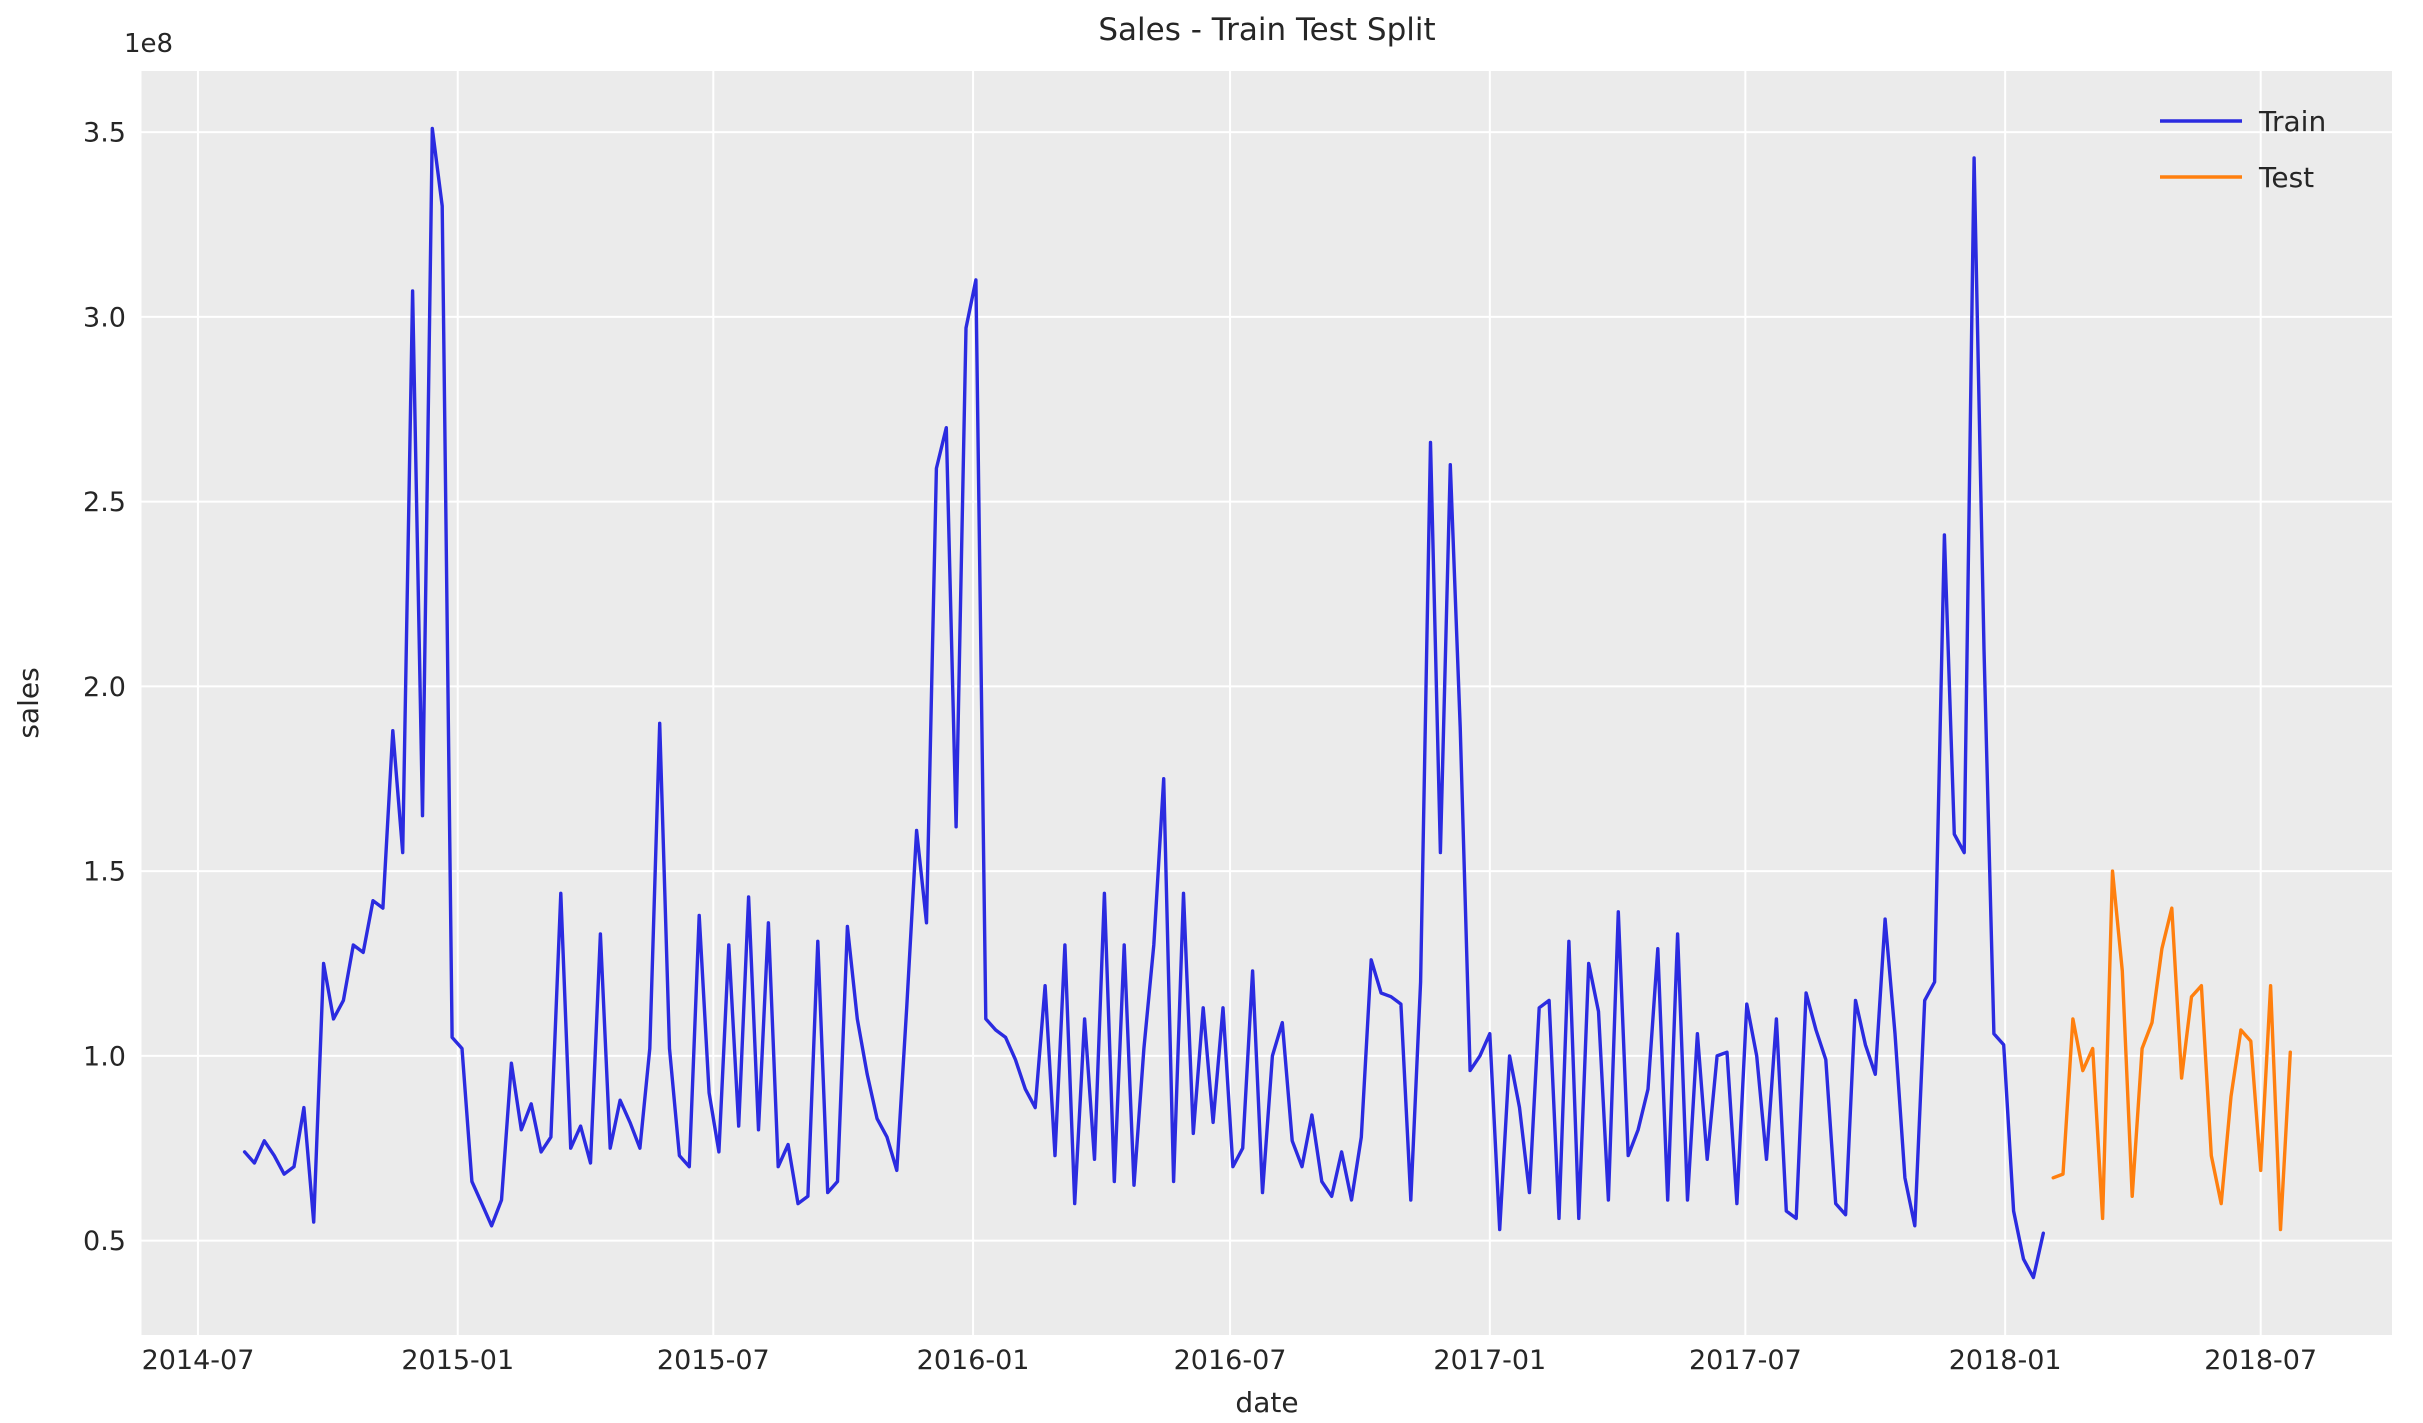 The width and height of the screenshot is (2423, 1423). Describe the element at coordinates (457, 1360) in the screenshot. I see `x-tick-label: 2015-01` at that location.